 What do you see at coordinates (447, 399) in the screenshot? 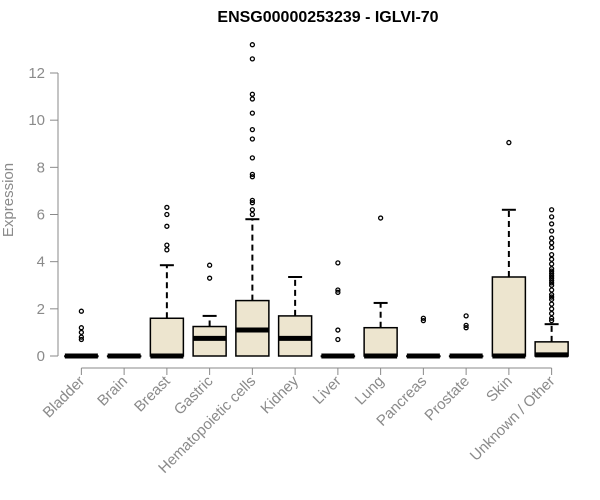
I see `x-tick-label: Prostate` at bounding box center [447, 399].